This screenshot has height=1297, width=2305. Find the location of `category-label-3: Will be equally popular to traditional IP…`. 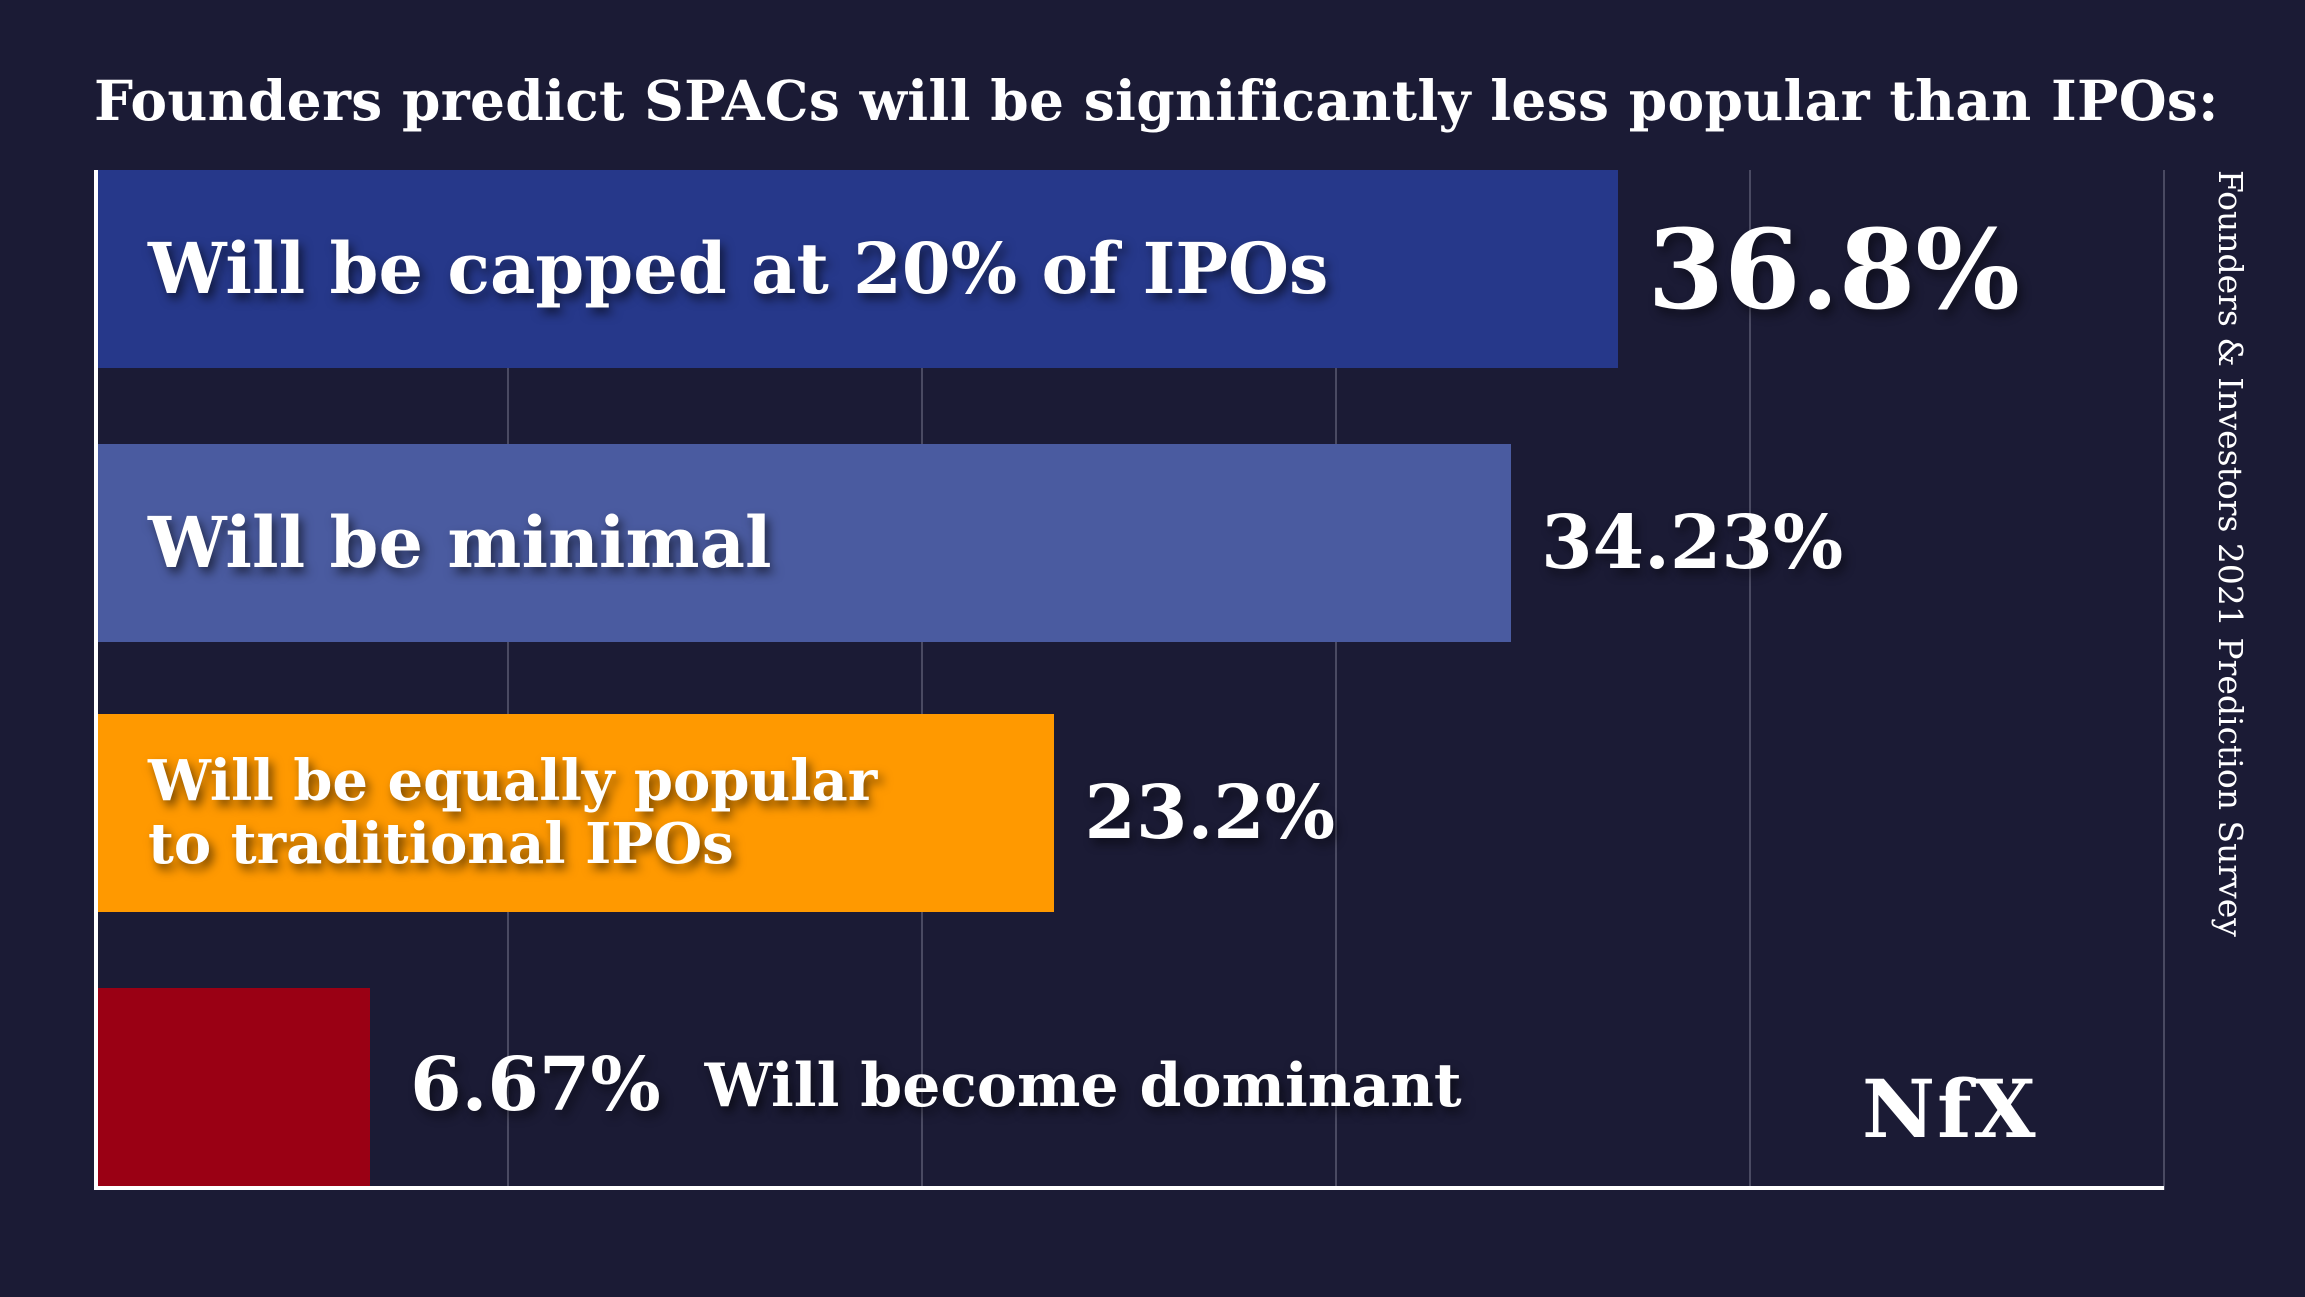

category-label-3: Will be equally popular to traditional IP… is located at coordinates (512, 812).